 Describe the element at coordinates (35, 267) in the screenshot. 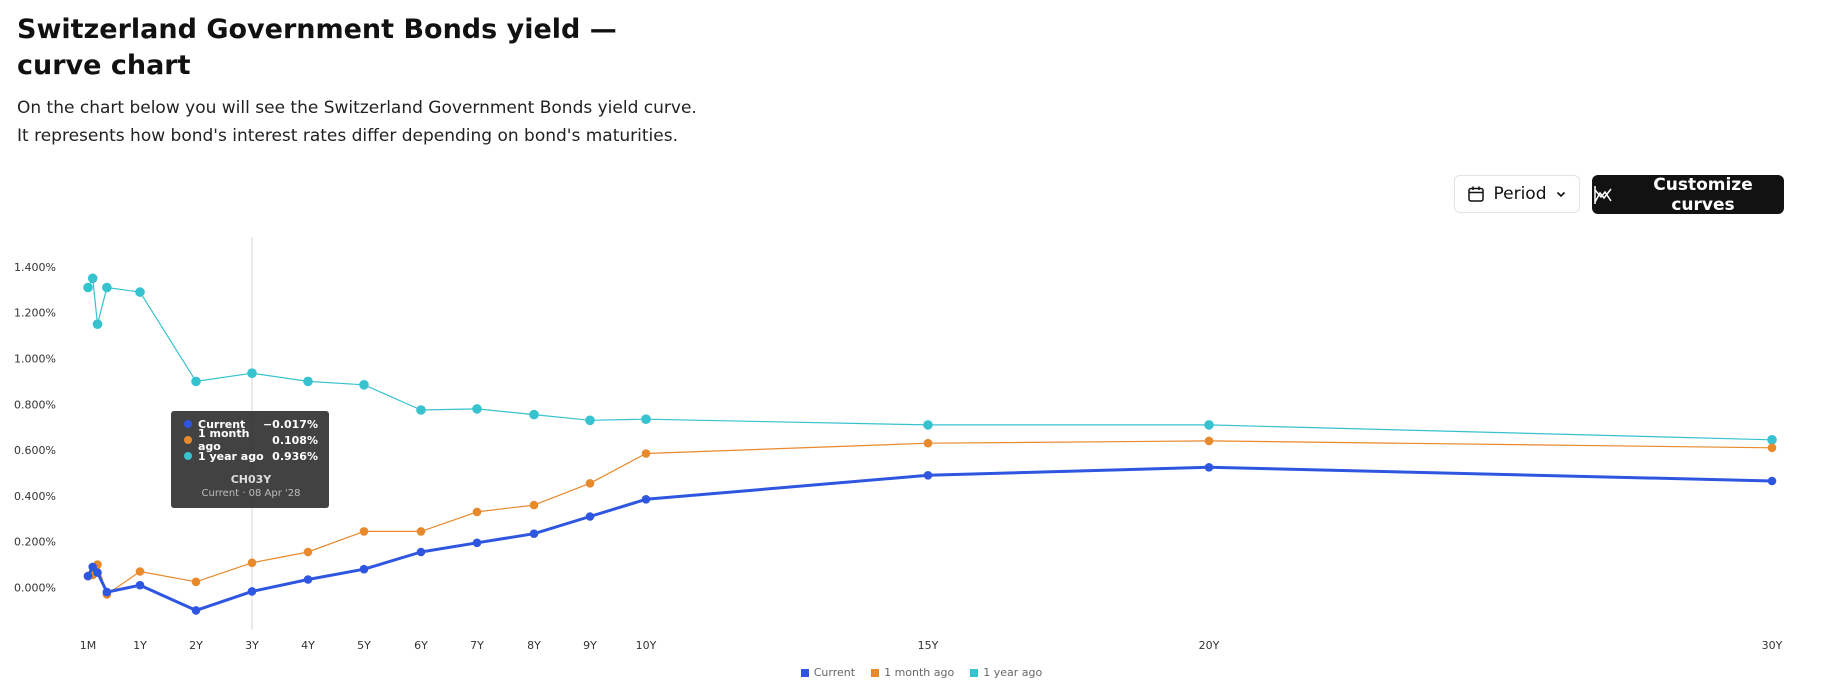

I see `y-tick-label: 1.400%` at that location.